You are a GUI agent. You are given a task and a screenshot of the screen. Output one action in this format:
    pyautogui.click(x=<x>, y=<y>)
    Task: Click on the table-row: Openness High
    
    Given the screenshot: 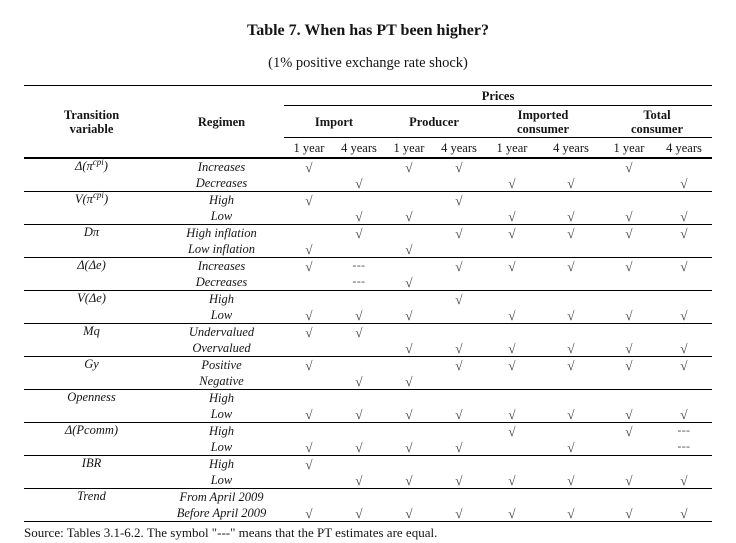 What is the action you would take?
    pyautogui.click(x=368, y=406)
    